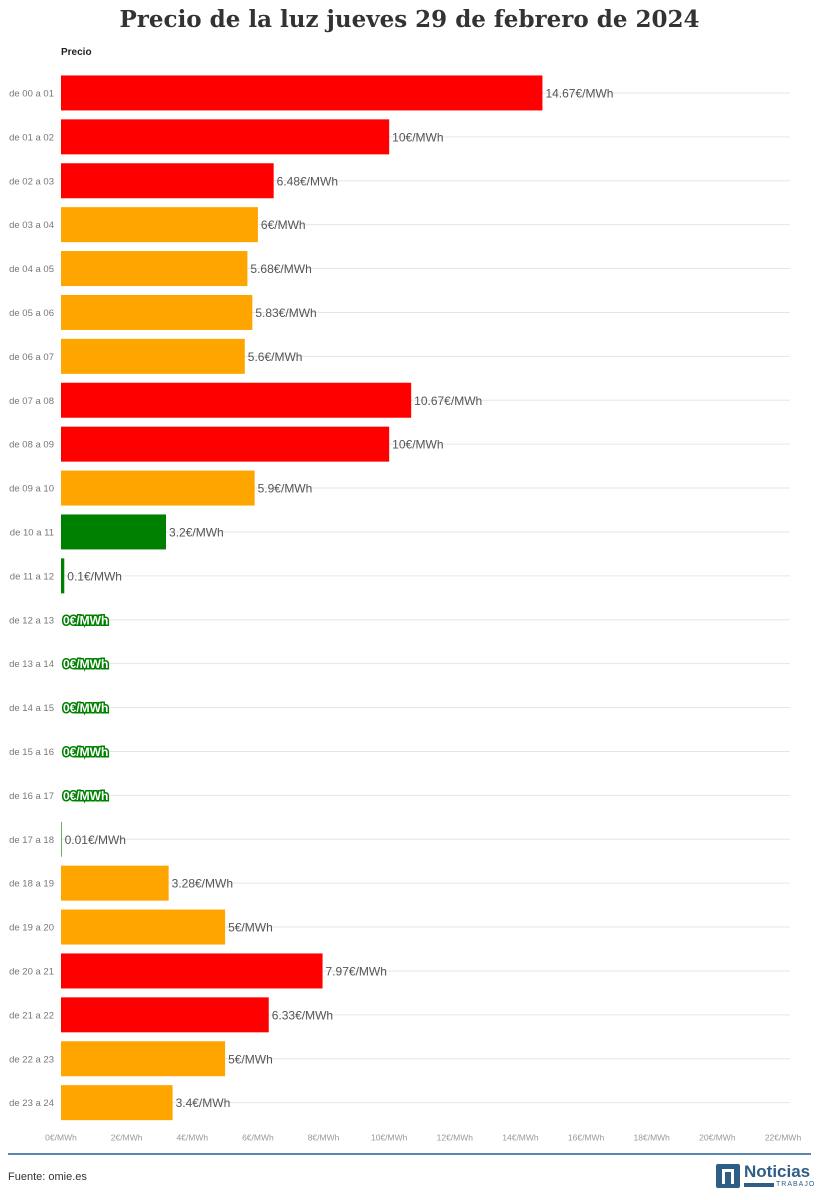  Describe the element at coordinates (307, 181) in the screenshot. I see `data-label: 6.48€/MWh` at that location.